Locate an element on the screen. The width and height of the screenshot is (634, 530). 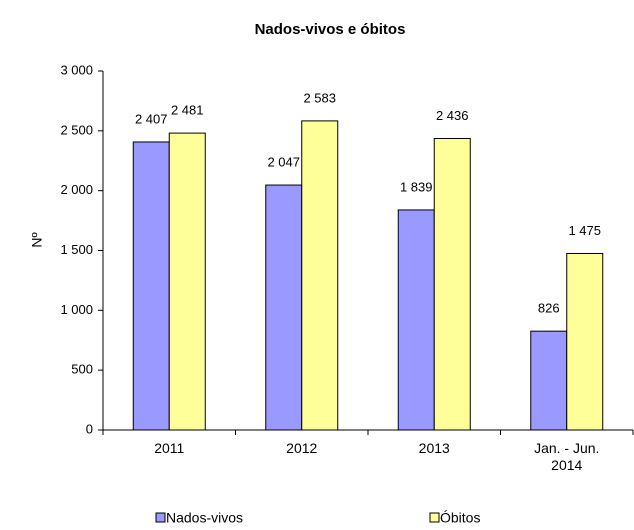
value-label: 2 481 is located at coordinates (187, 110).